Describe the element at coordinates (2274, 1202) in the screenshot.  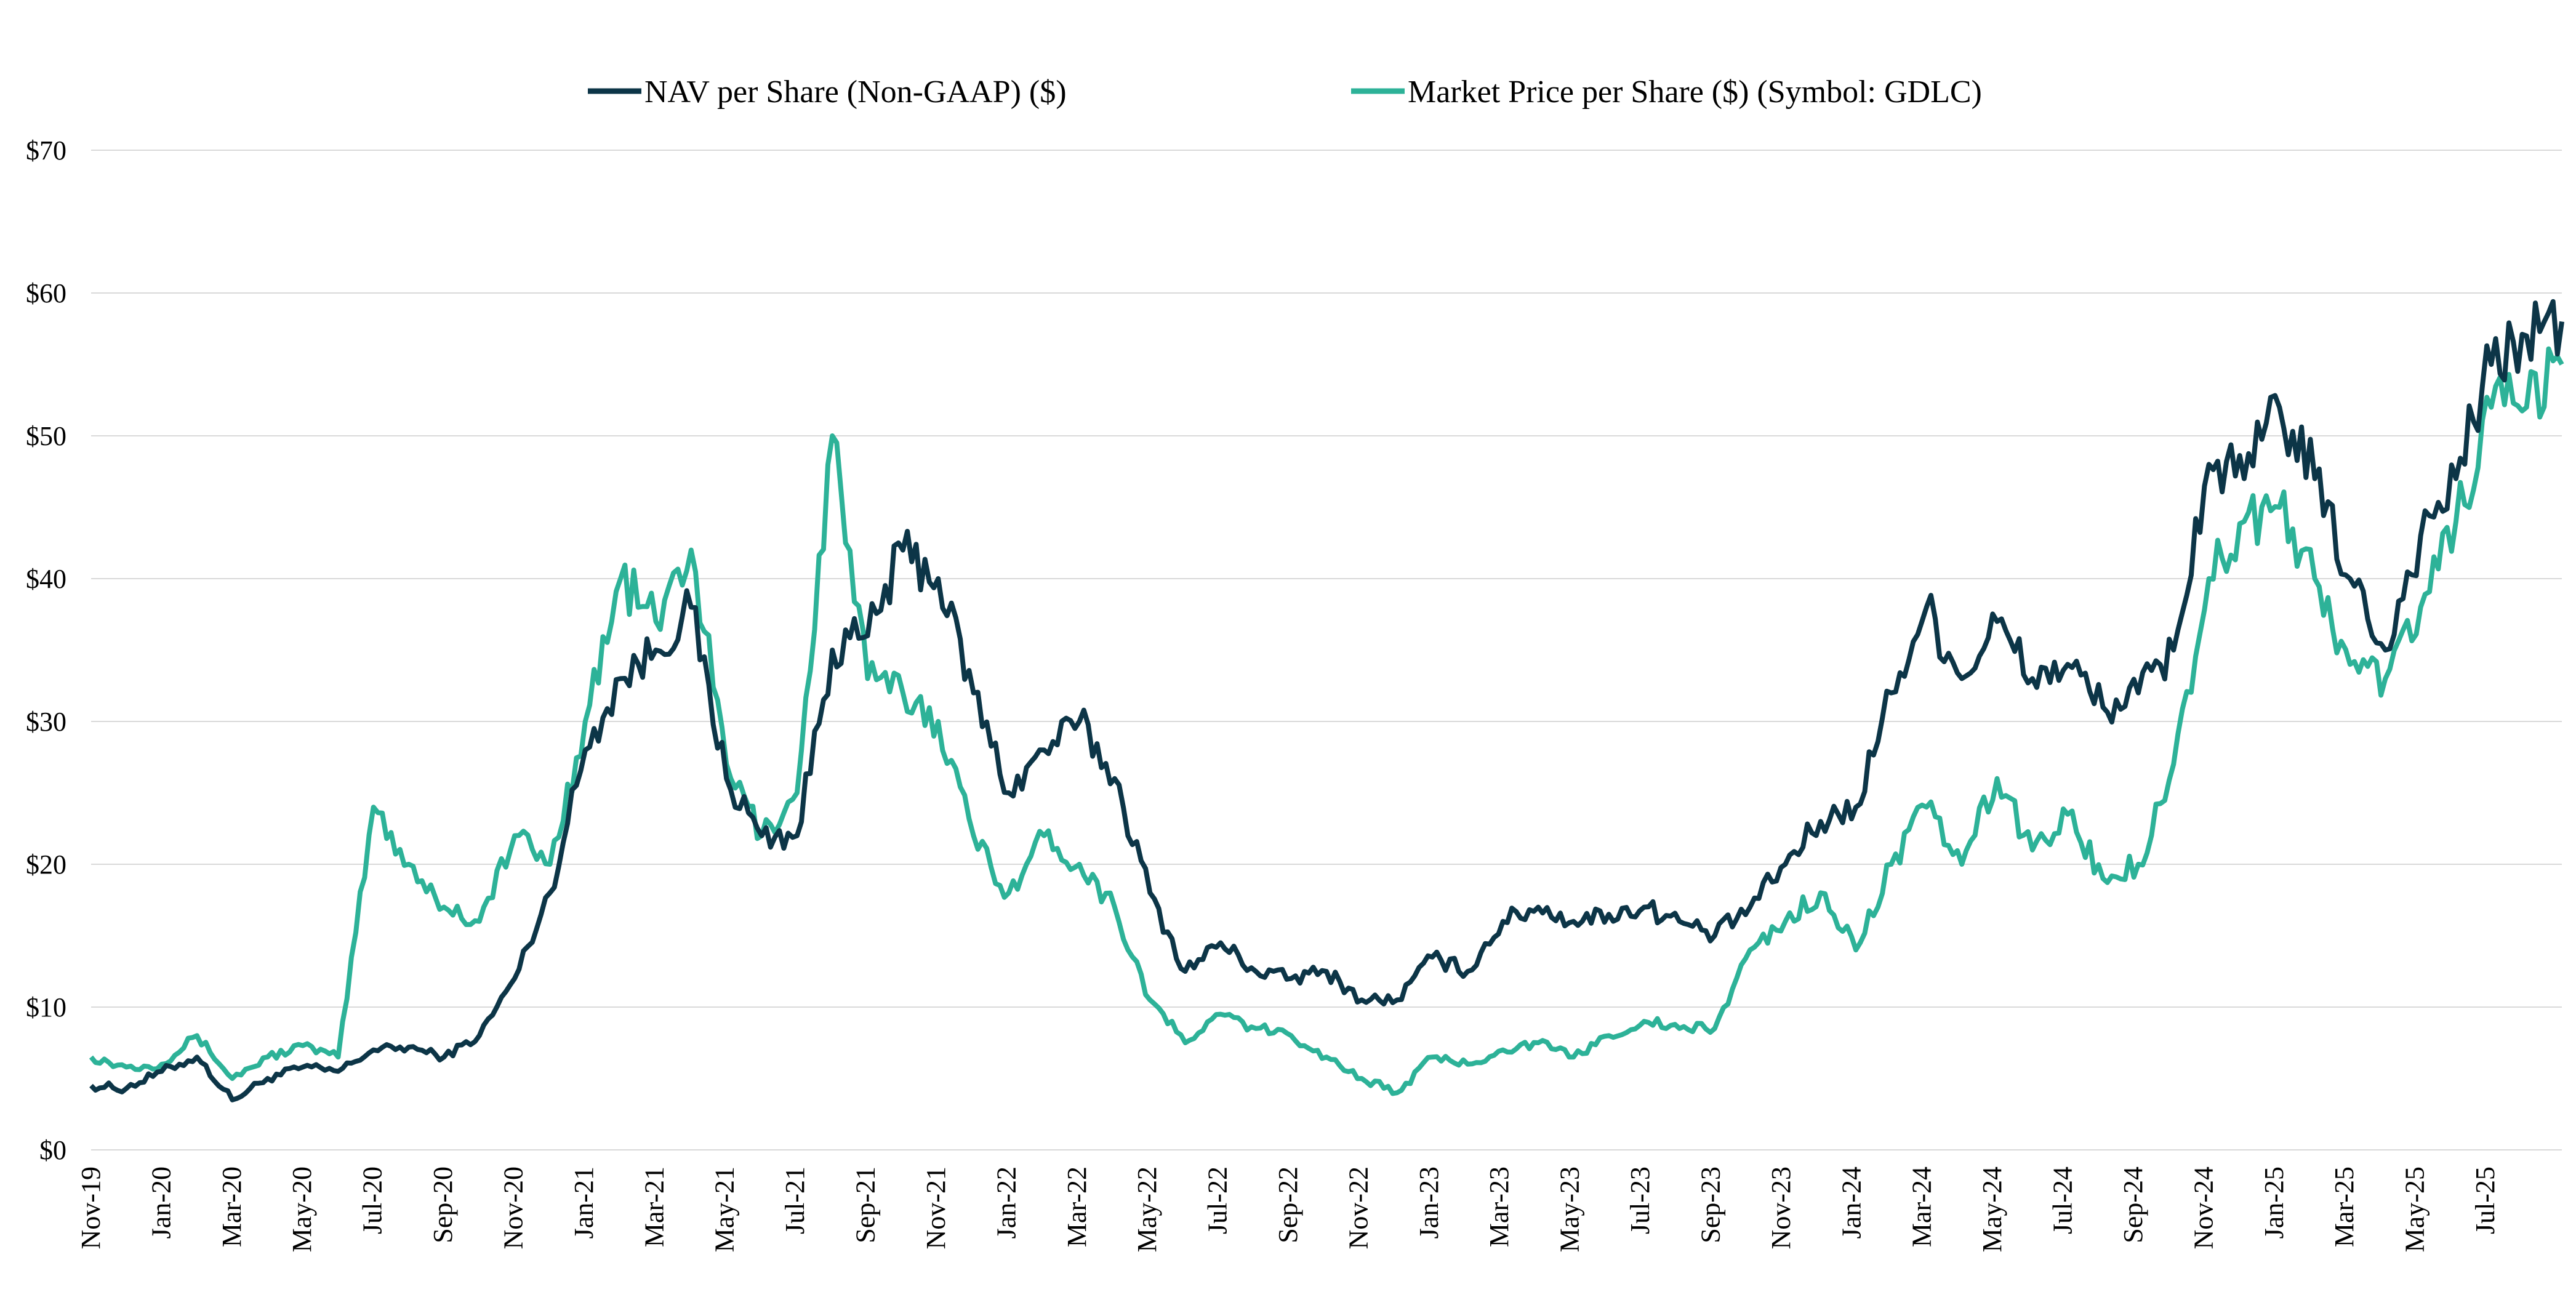
I see `x-tick-label: Jan-25` at that location.